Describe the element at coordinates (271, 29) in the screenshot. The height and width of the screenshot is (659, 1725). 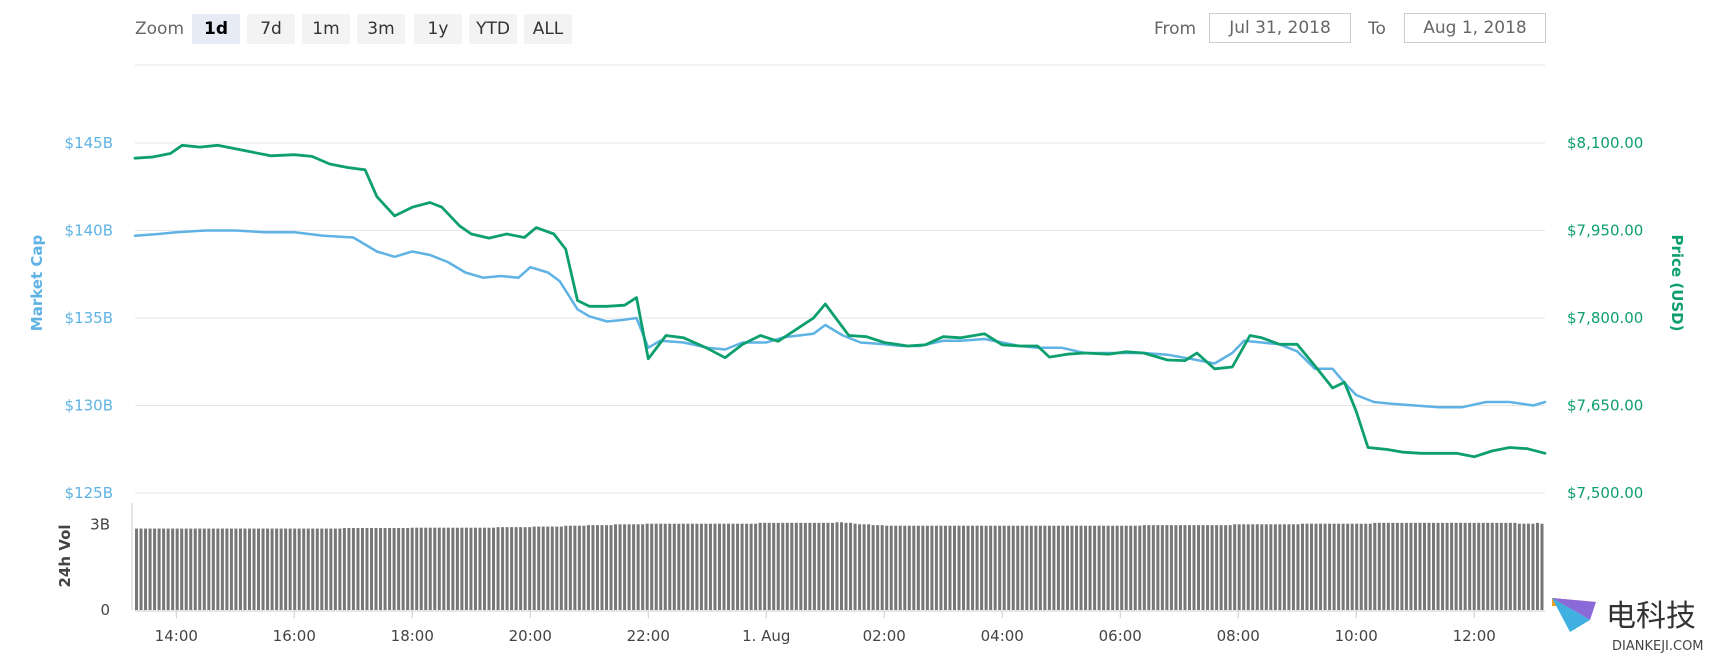
I see `zoom-7d-button: 7d` at that location.